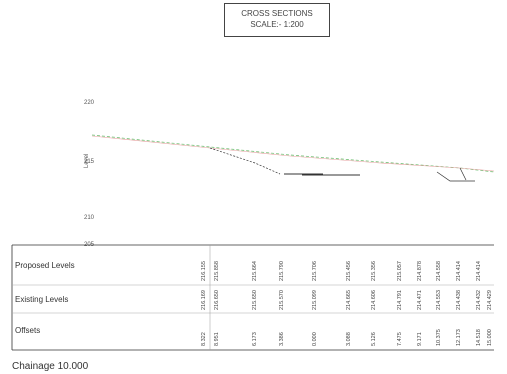  What do you see at coordinates (89, 218) in the screenshot?
I see `y-tick-3: 210` at bounding box center [89, 218].